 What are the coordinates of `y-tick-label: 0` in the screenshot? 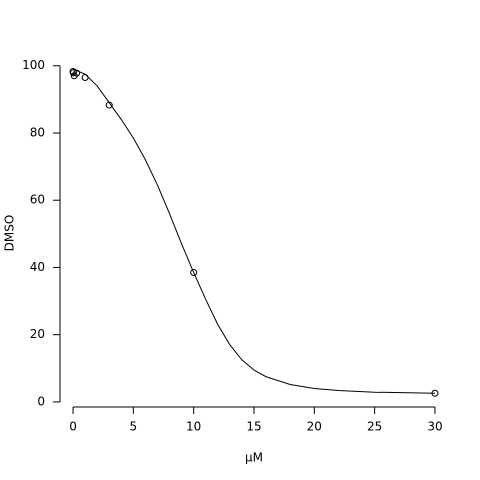 It's located at (41, 401).